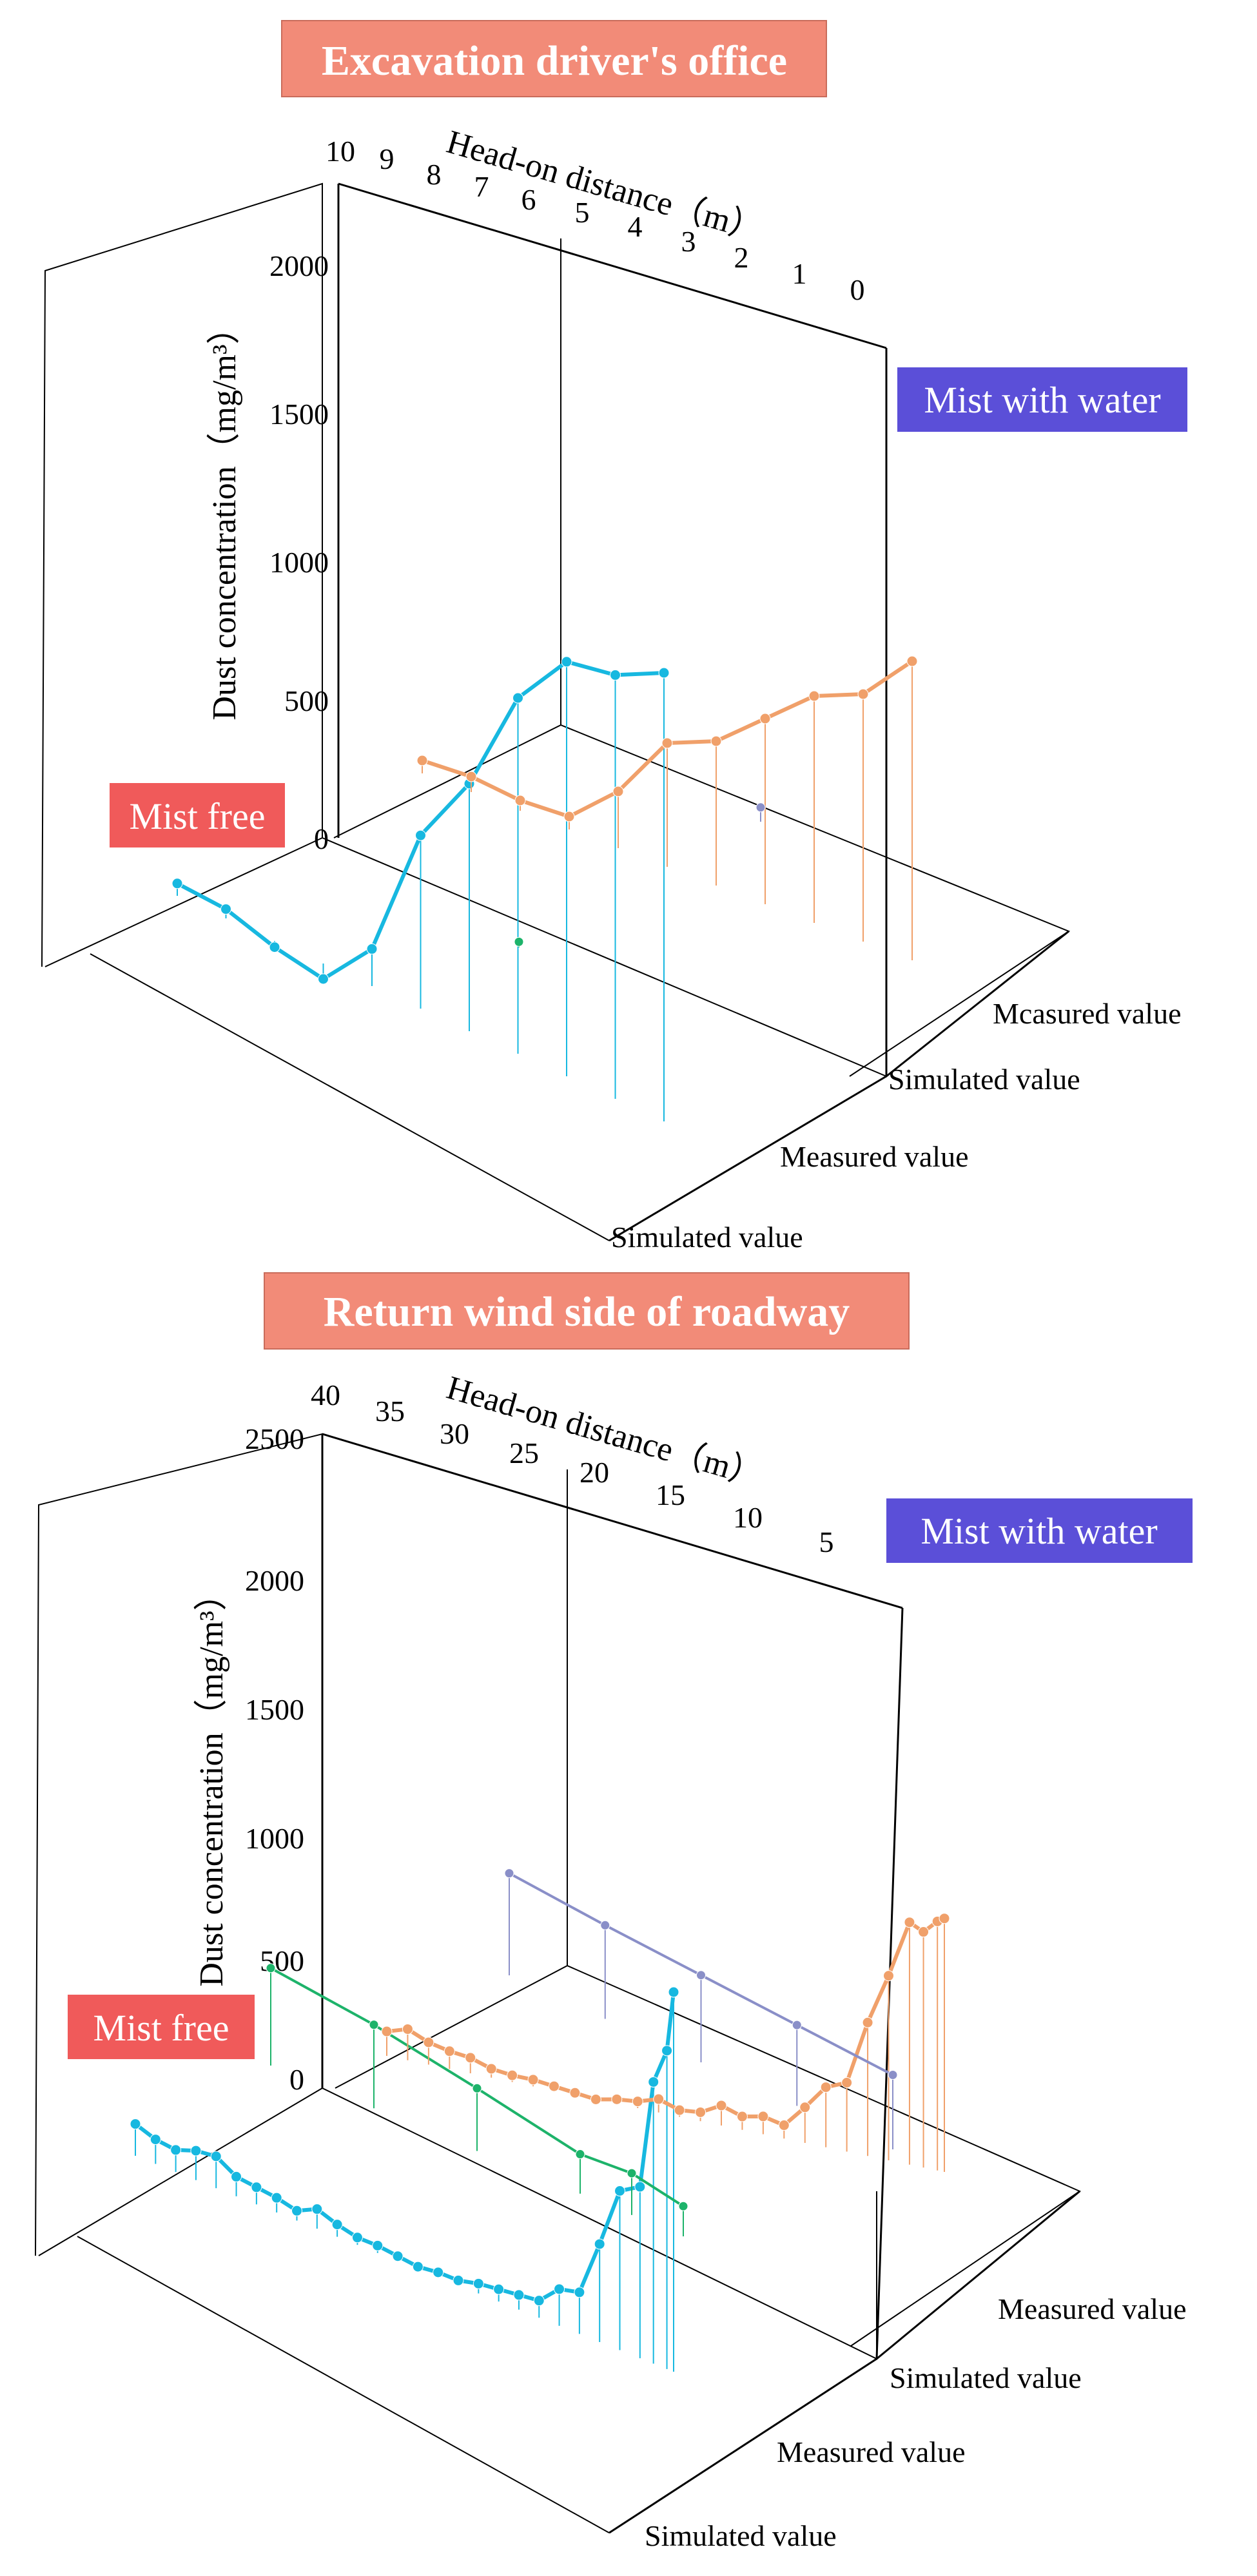 The width and height of the screenshot is (1257, 2576). What do you see at coordinates (1087, 1013) in the screenshot?
I see `panel1-category-4: Mcasured value` at bounding box center [1087, 1013].